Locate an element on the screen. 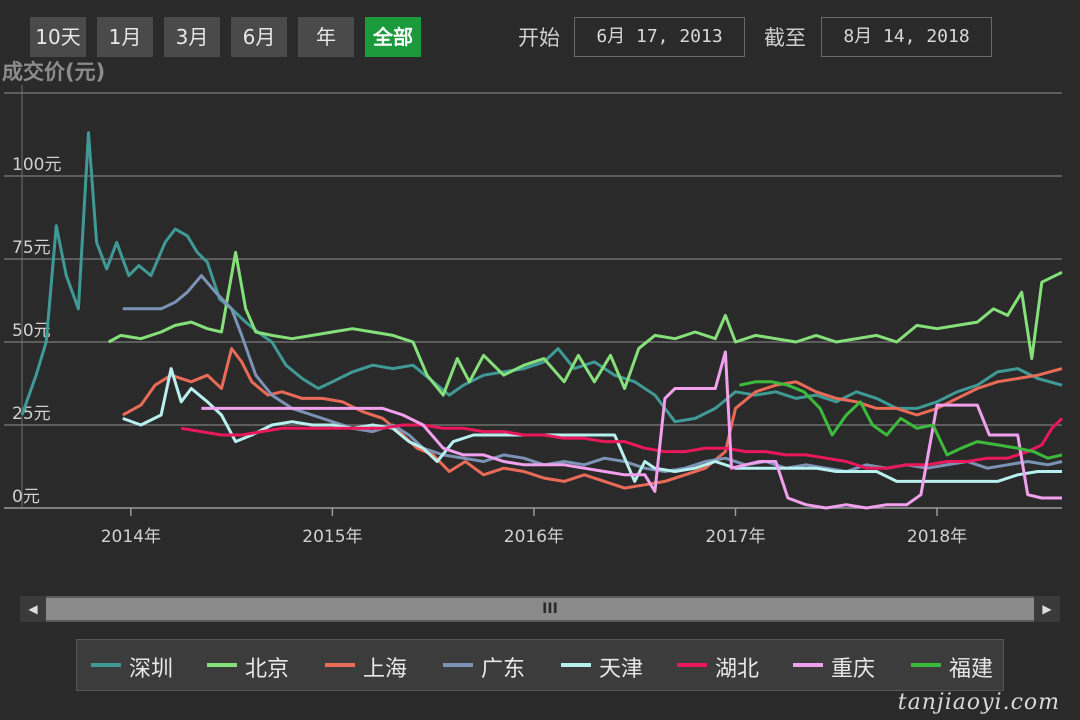  range-button-year: 年 is located at coordinates (326, 37).